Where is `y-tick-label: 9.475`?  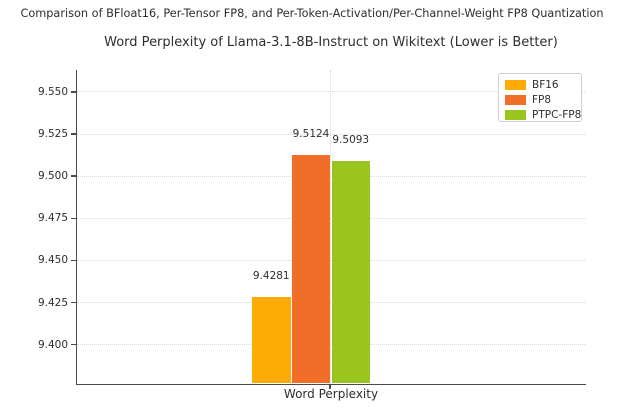 y-tick-label: 9.475 is located at coordinates (52, 218).